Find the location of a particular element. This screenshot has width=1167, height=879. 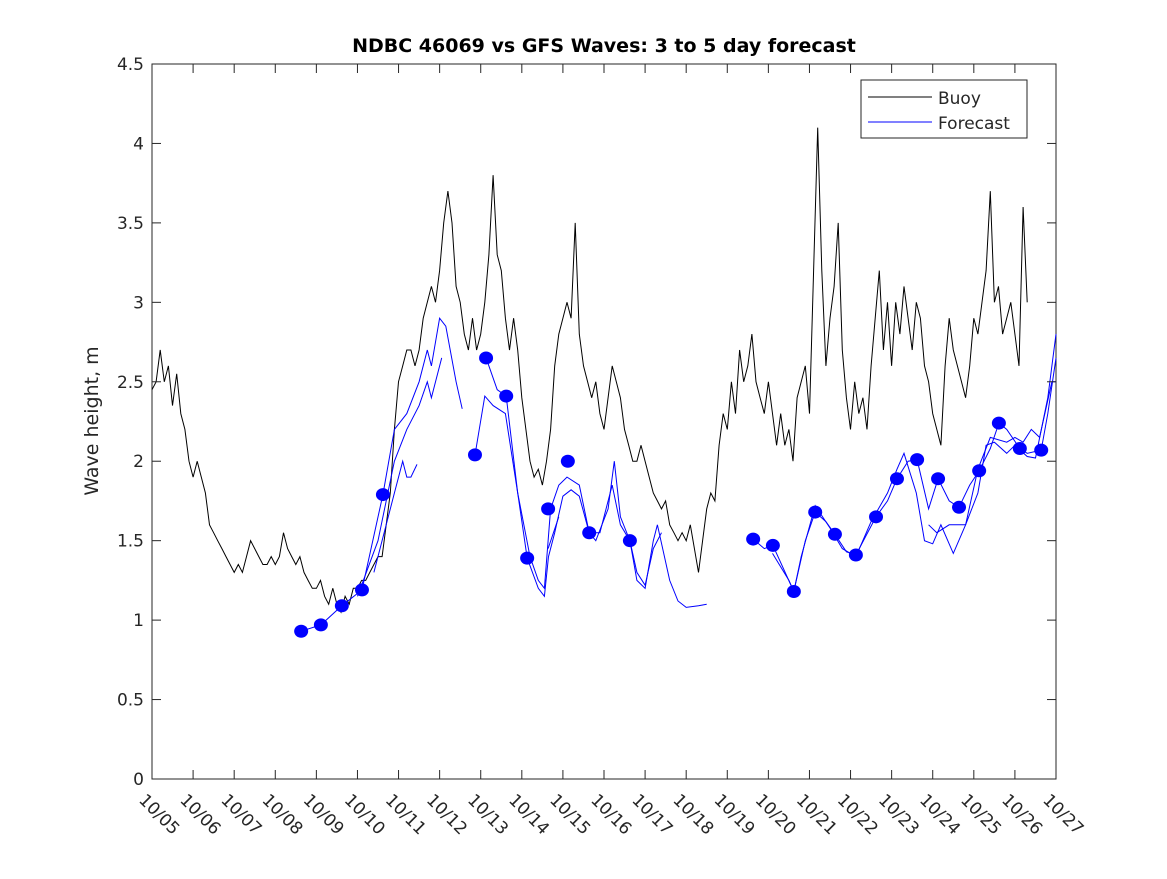

legend: Buoy Forecast is located at coordinates (944, 109).